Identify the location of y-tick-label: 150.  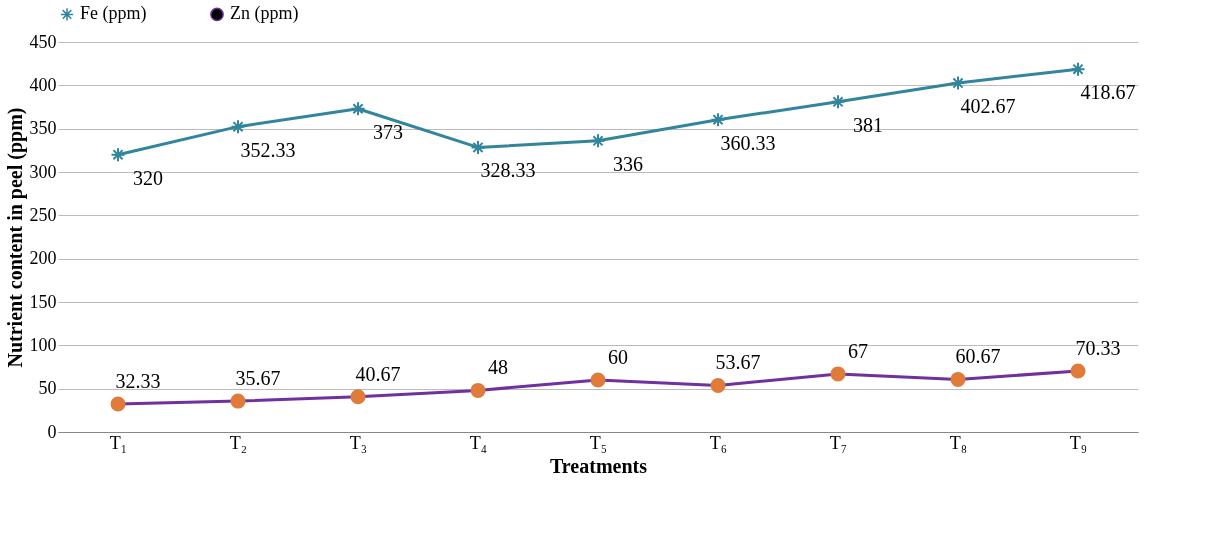
(43, 301).